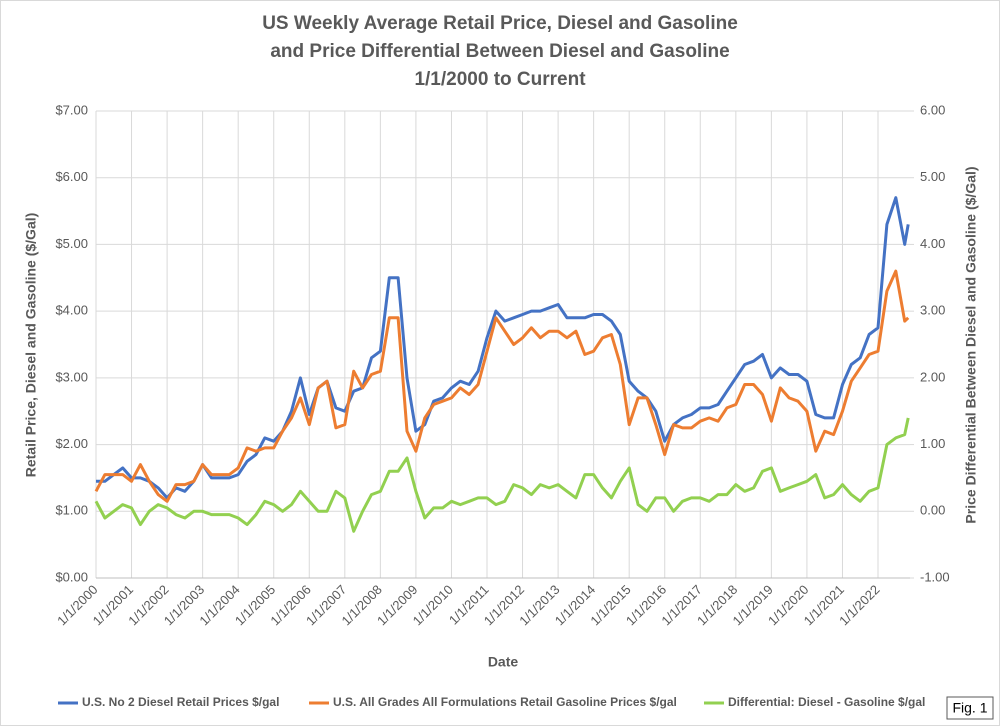 This screenshot has width=1000, height=726. What do you see at coordinates (71, 576) in the screenshot?
I see `y-tick-label: $0.00` at bounding box center [71, 576].